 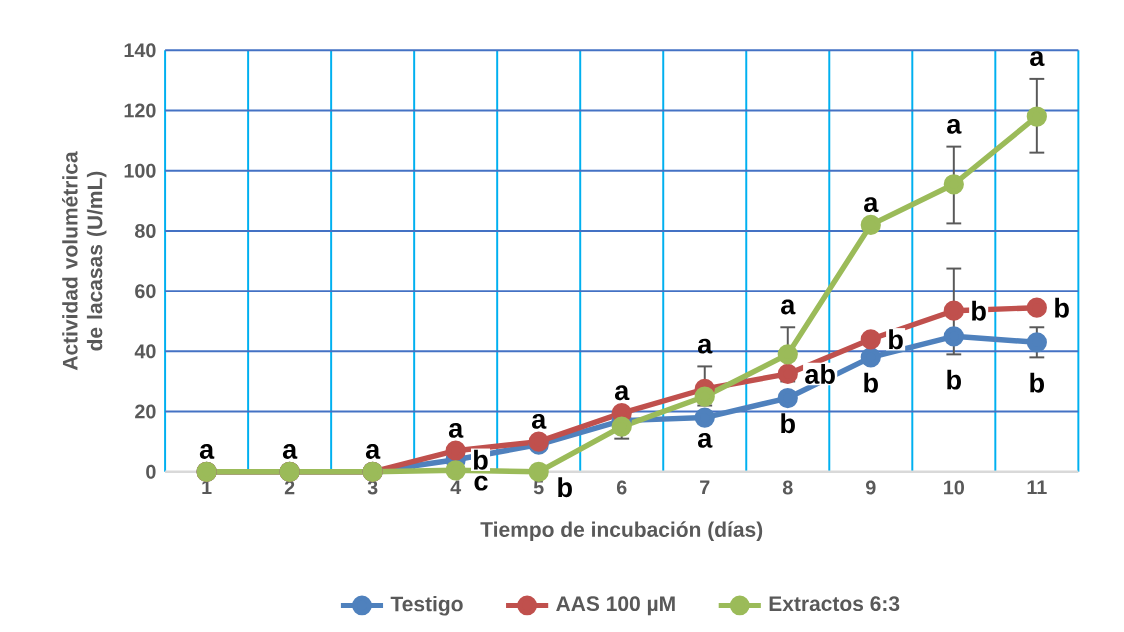 I want to click on legend-label: Testigo, so click(x=426, y=605).